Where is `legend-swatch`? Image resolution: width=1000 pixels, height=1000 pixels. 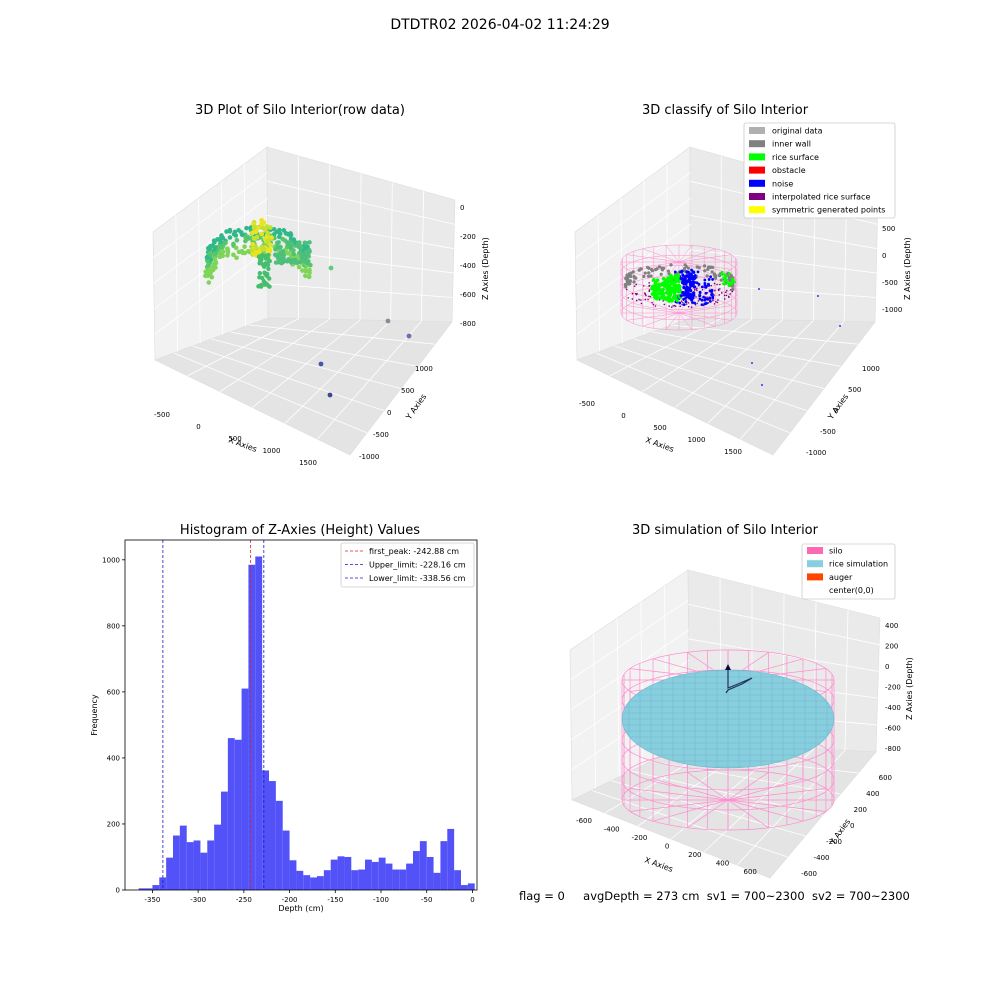
legend-swatch is located at coordinates (757, 170).